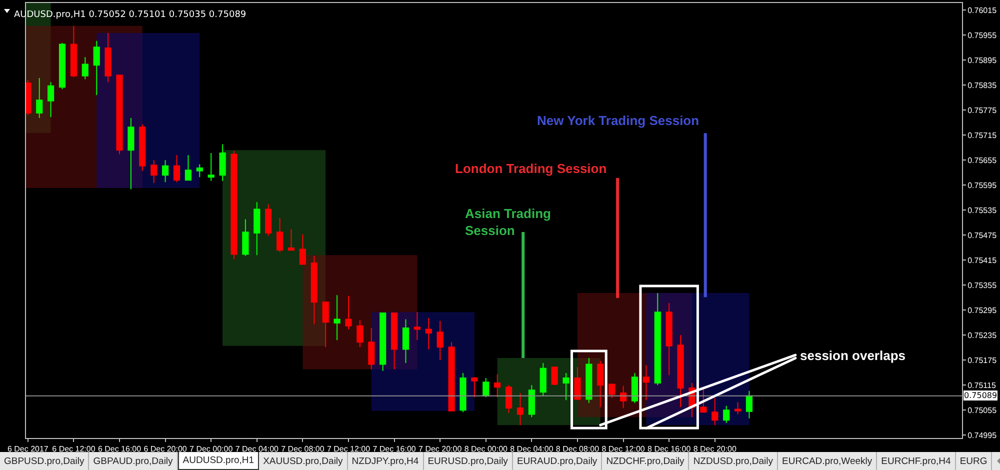  What do you see at coordinates (486, 449) in the screenshot?
I see `x-tick-label: 8 Dec 00:00` at bounding box center [486, 449].